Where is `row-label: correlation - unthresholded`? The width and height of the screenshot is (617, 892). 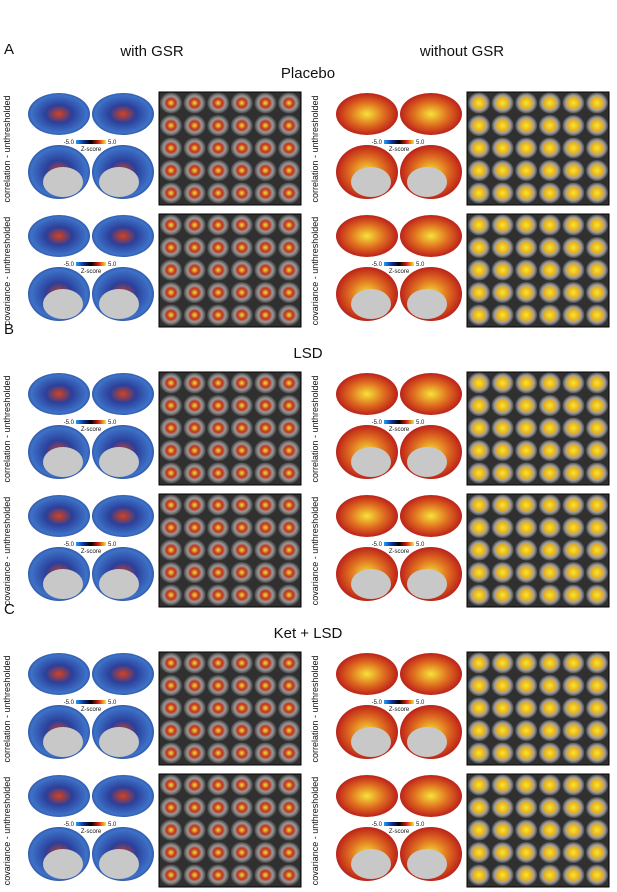
row-label: correlation - unthresholded is located at coordinates (7, 148).